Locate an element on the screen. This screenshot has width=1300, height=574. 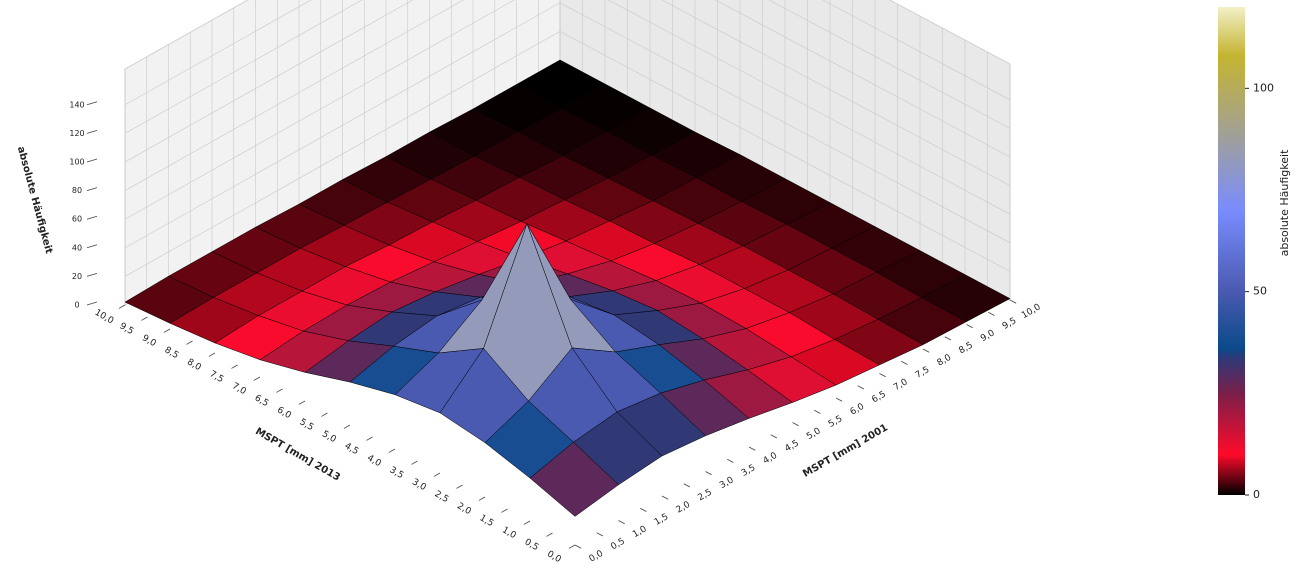
y-tick-label: 10,0 is located at coordinates (104, 317).